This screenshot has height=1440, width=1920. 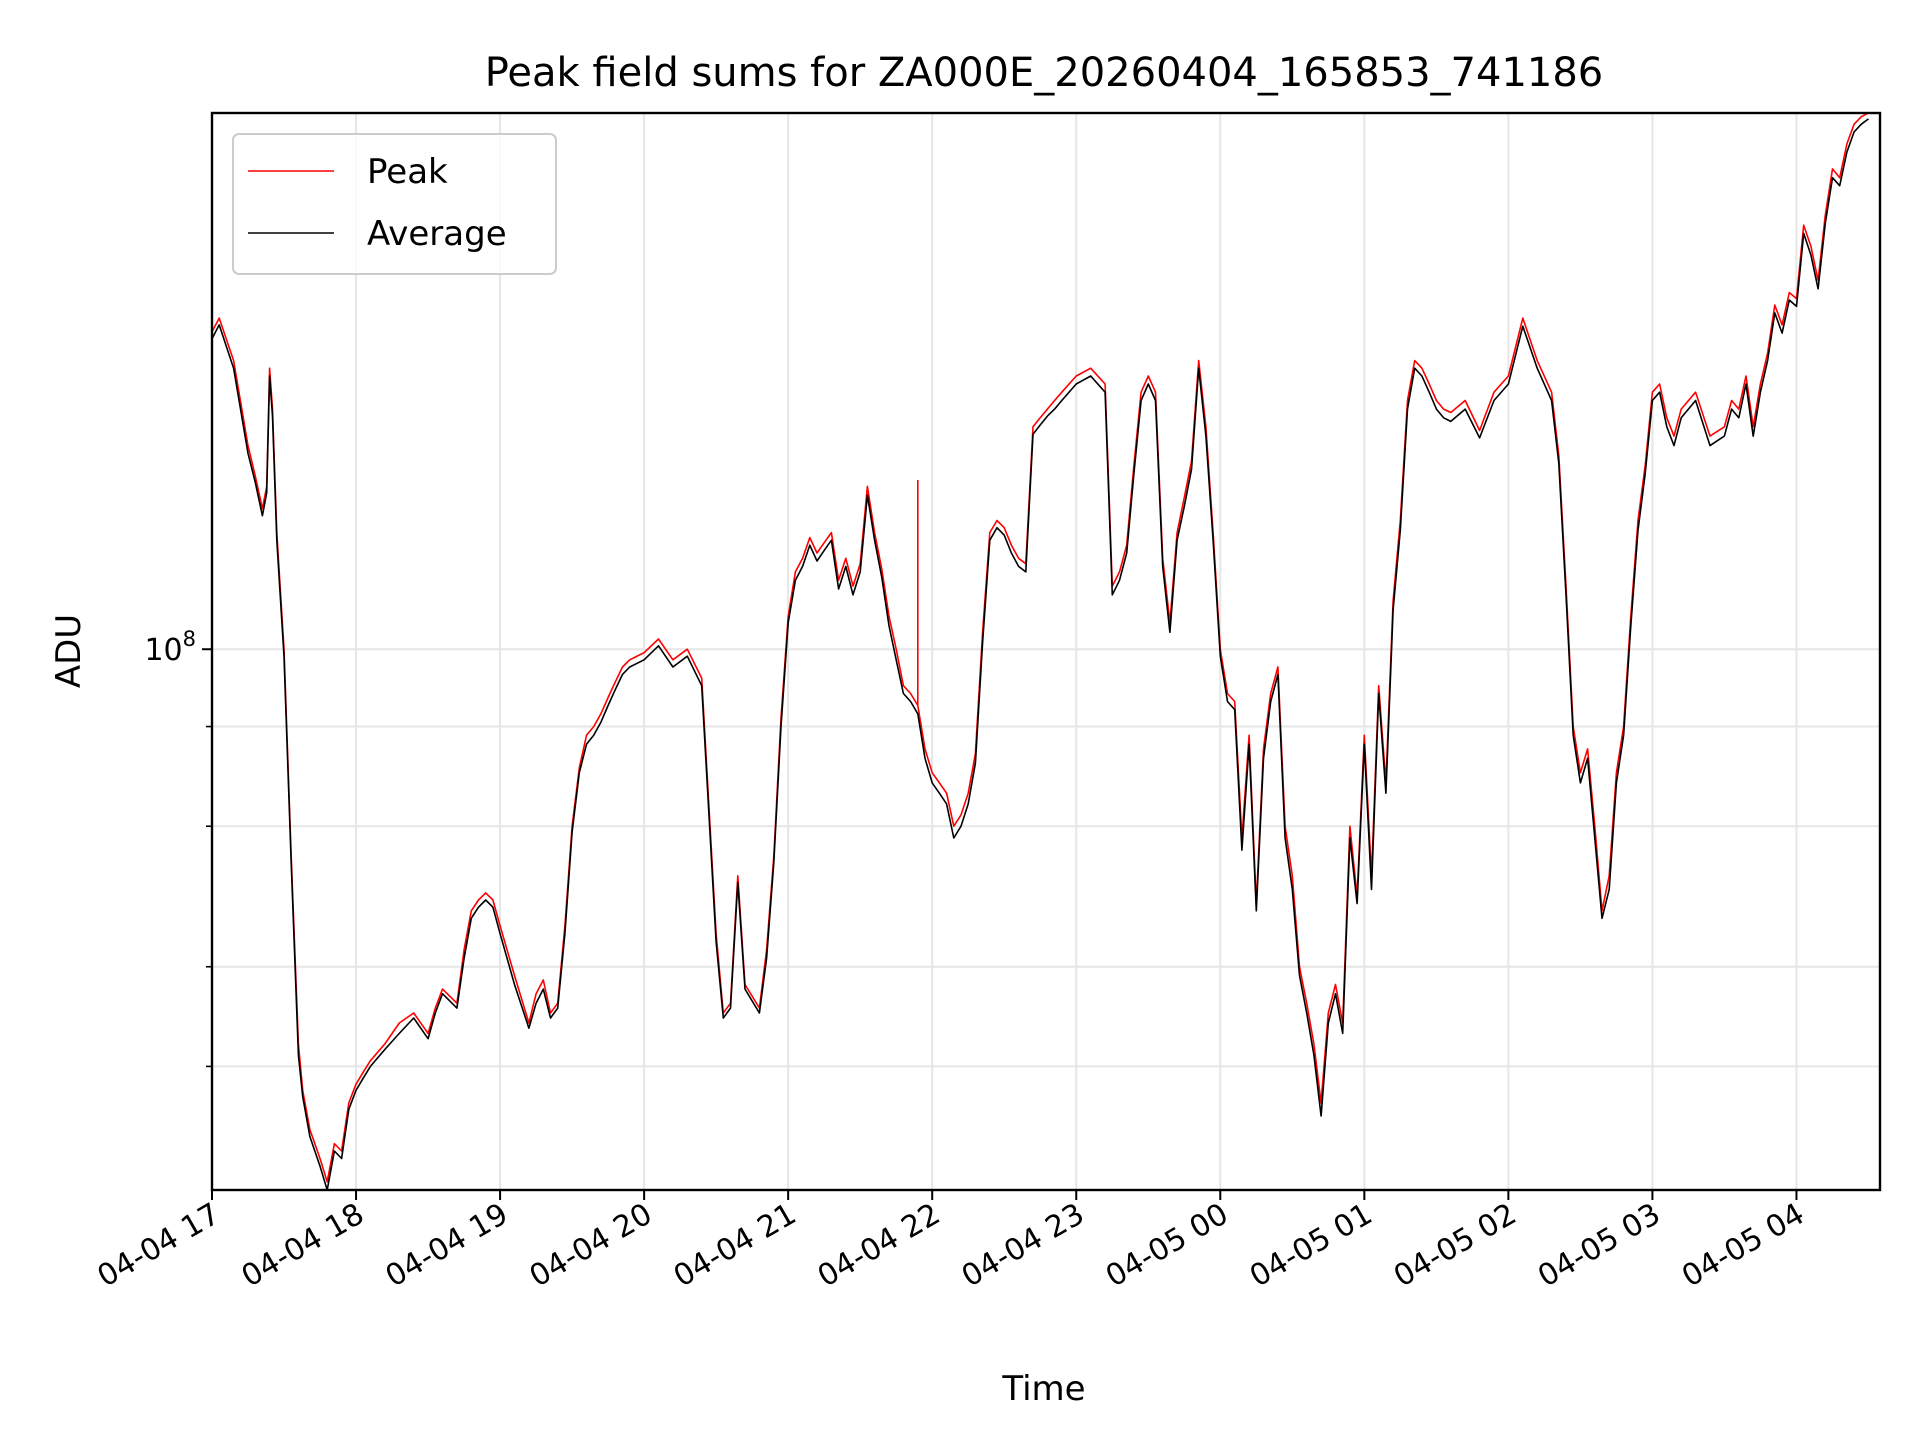 What do you see at coordinates (170, 647) in the screenshot?
I see `y-tick-label: 108` at bounding box center [170, 647].